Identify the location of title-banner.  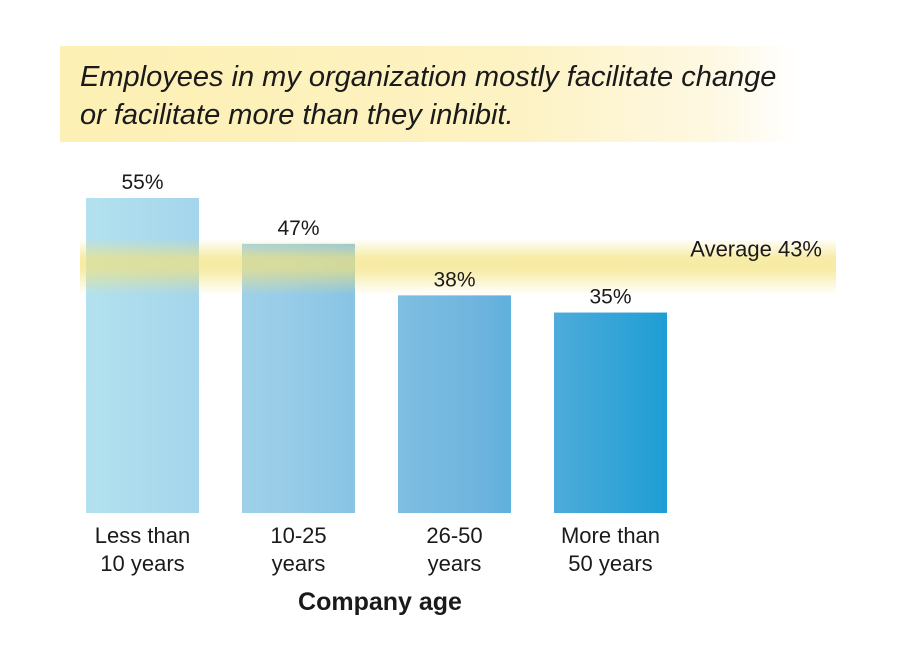
(430, 94).